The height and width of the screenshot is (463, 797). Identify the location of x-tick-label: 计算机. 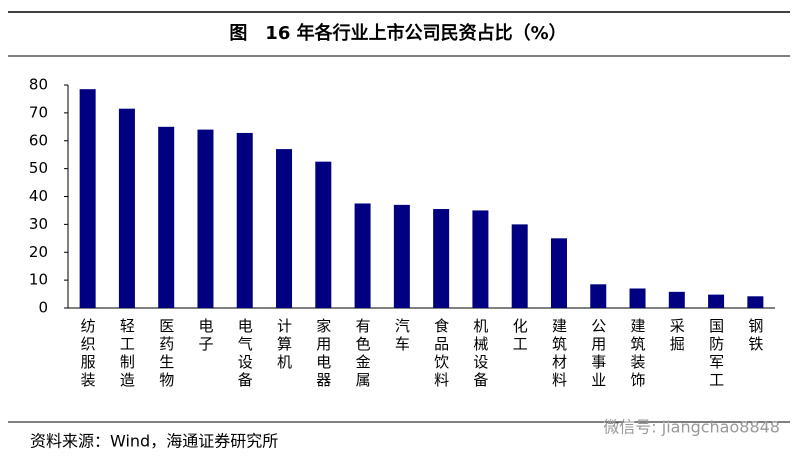
(284, 345).